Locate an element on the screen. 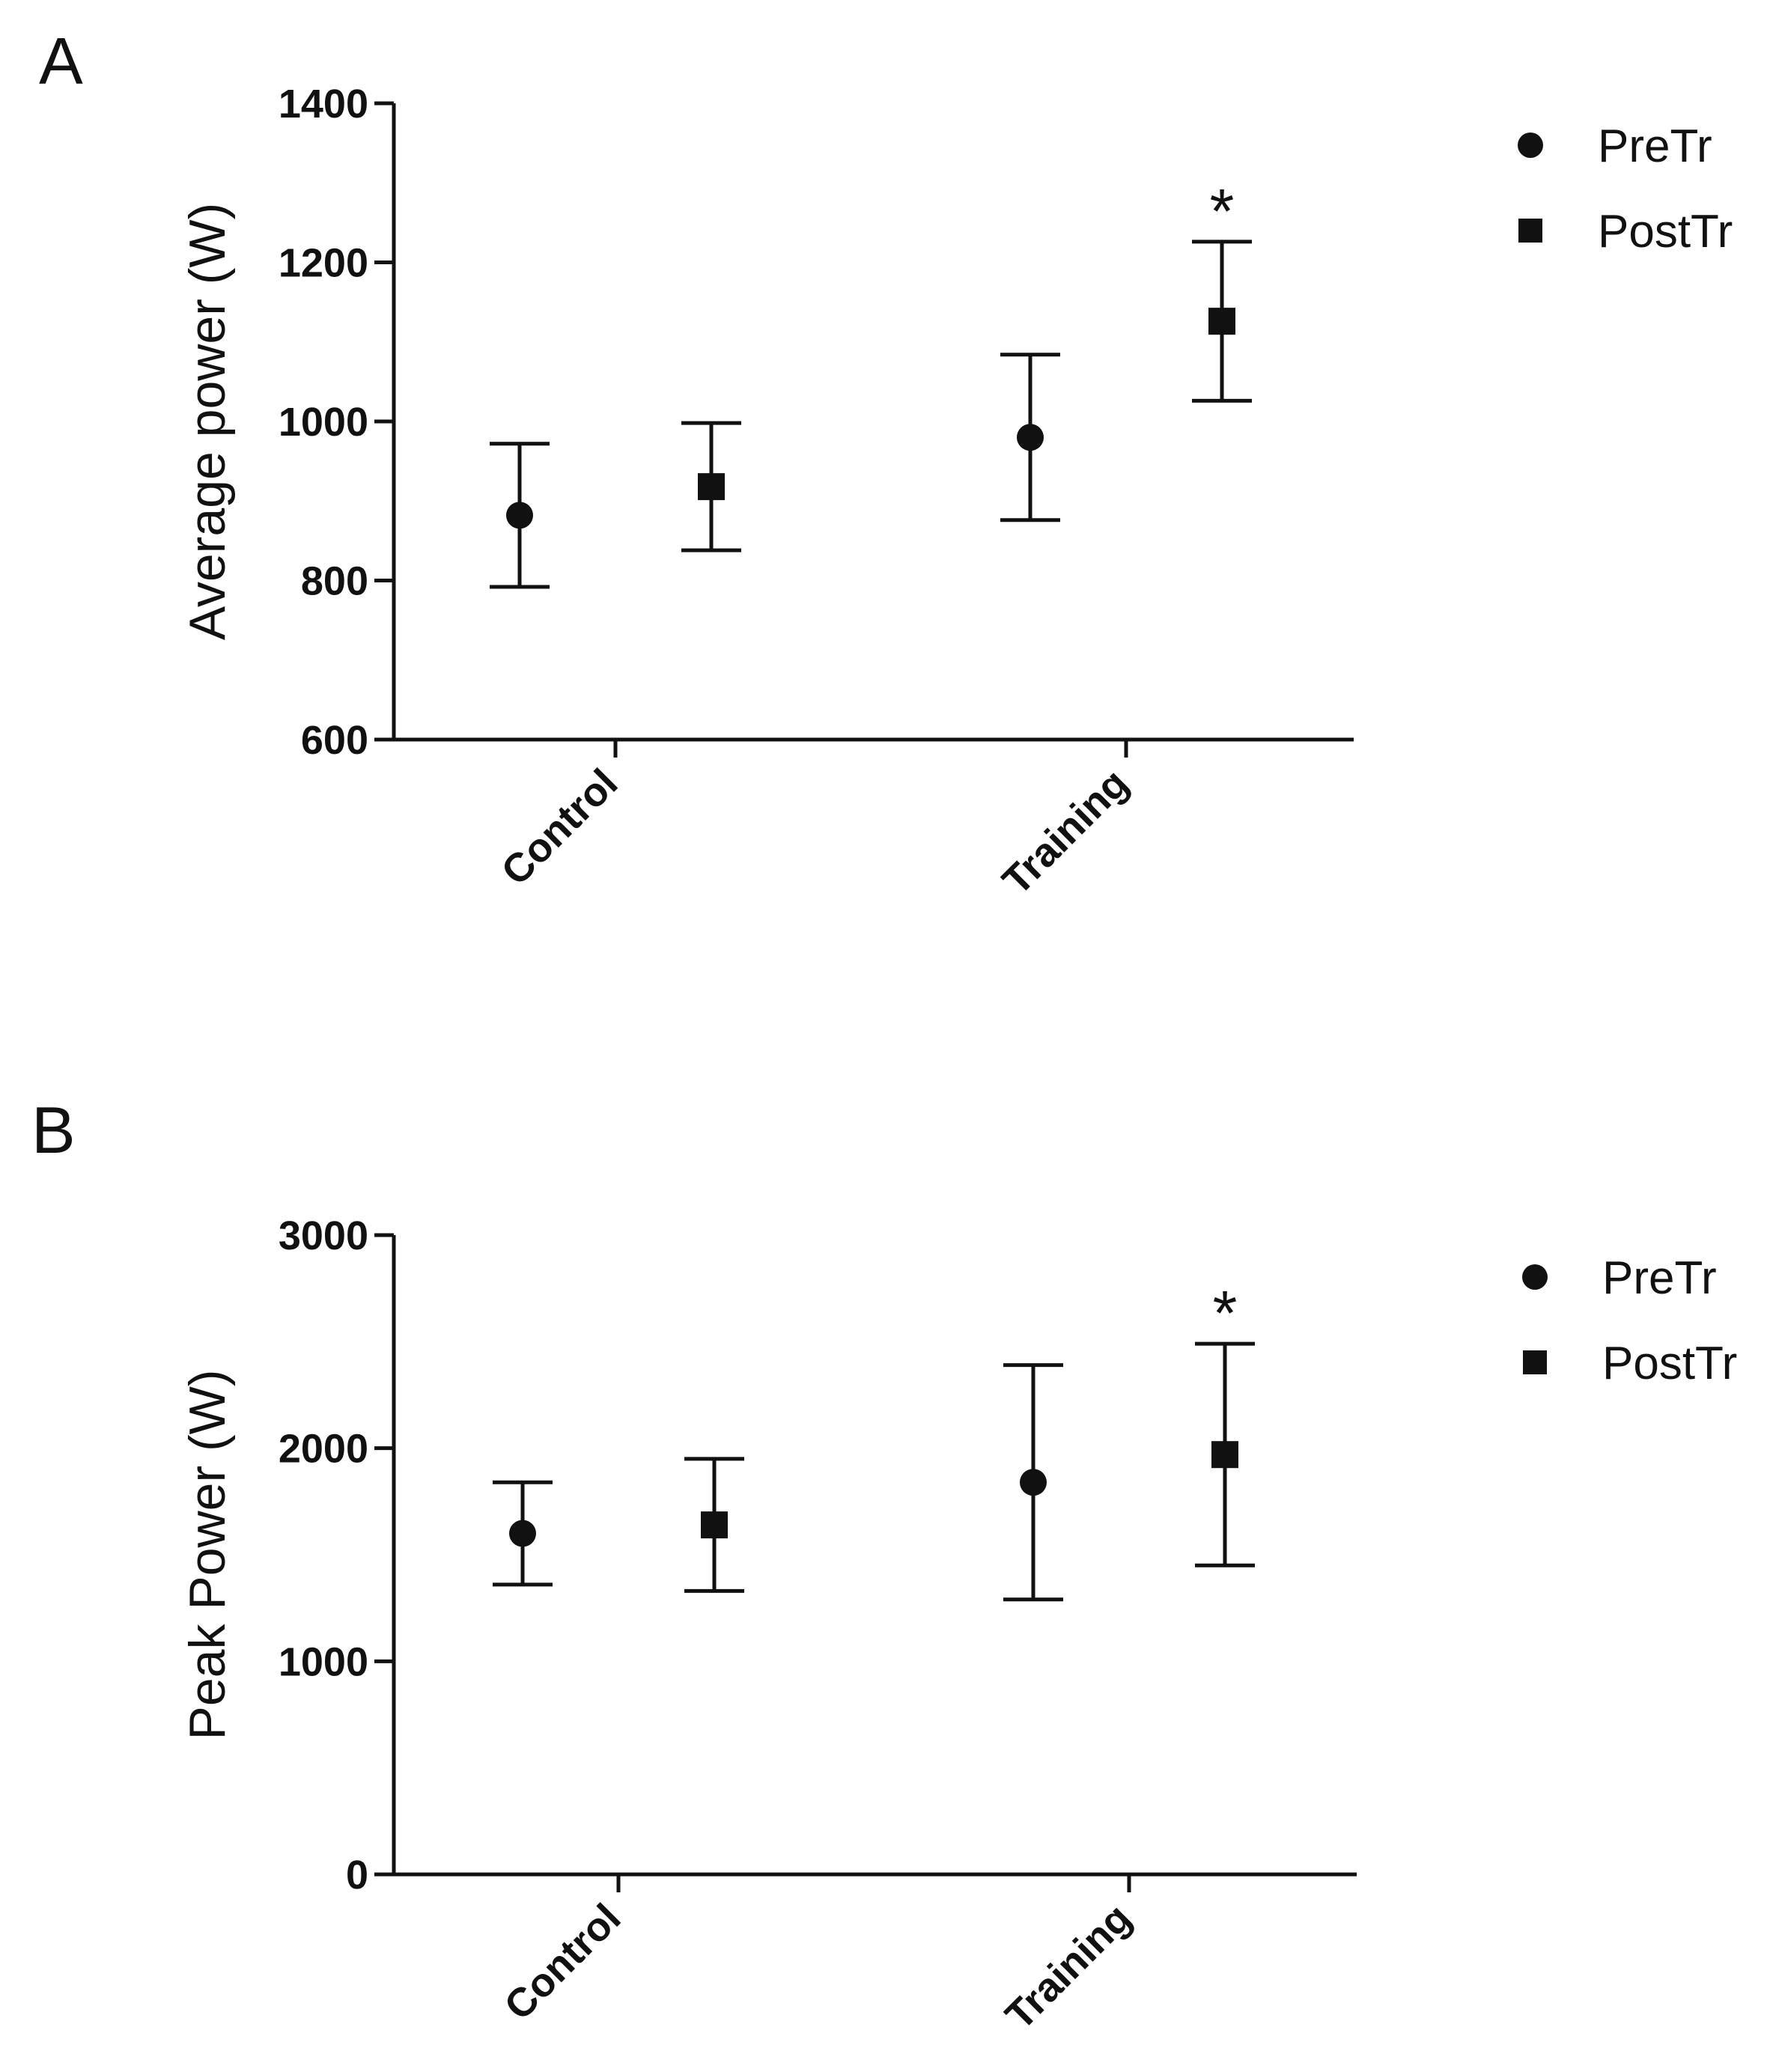 The height and width of the screenshot is (2072, 1767). panel-a-legend-marker-posttr is located at coordinates (1530, 231).